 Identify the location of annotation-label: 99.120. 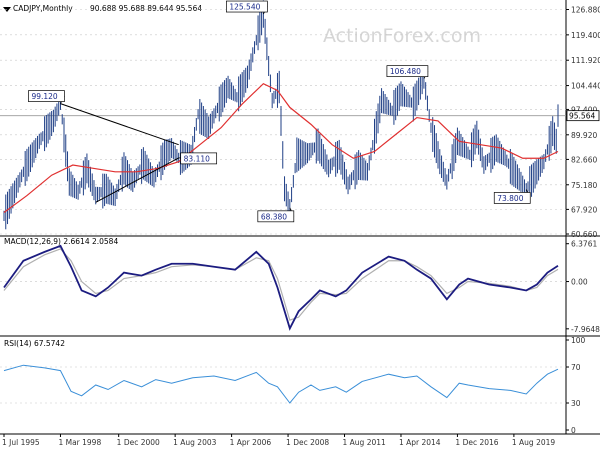
(44, 96).